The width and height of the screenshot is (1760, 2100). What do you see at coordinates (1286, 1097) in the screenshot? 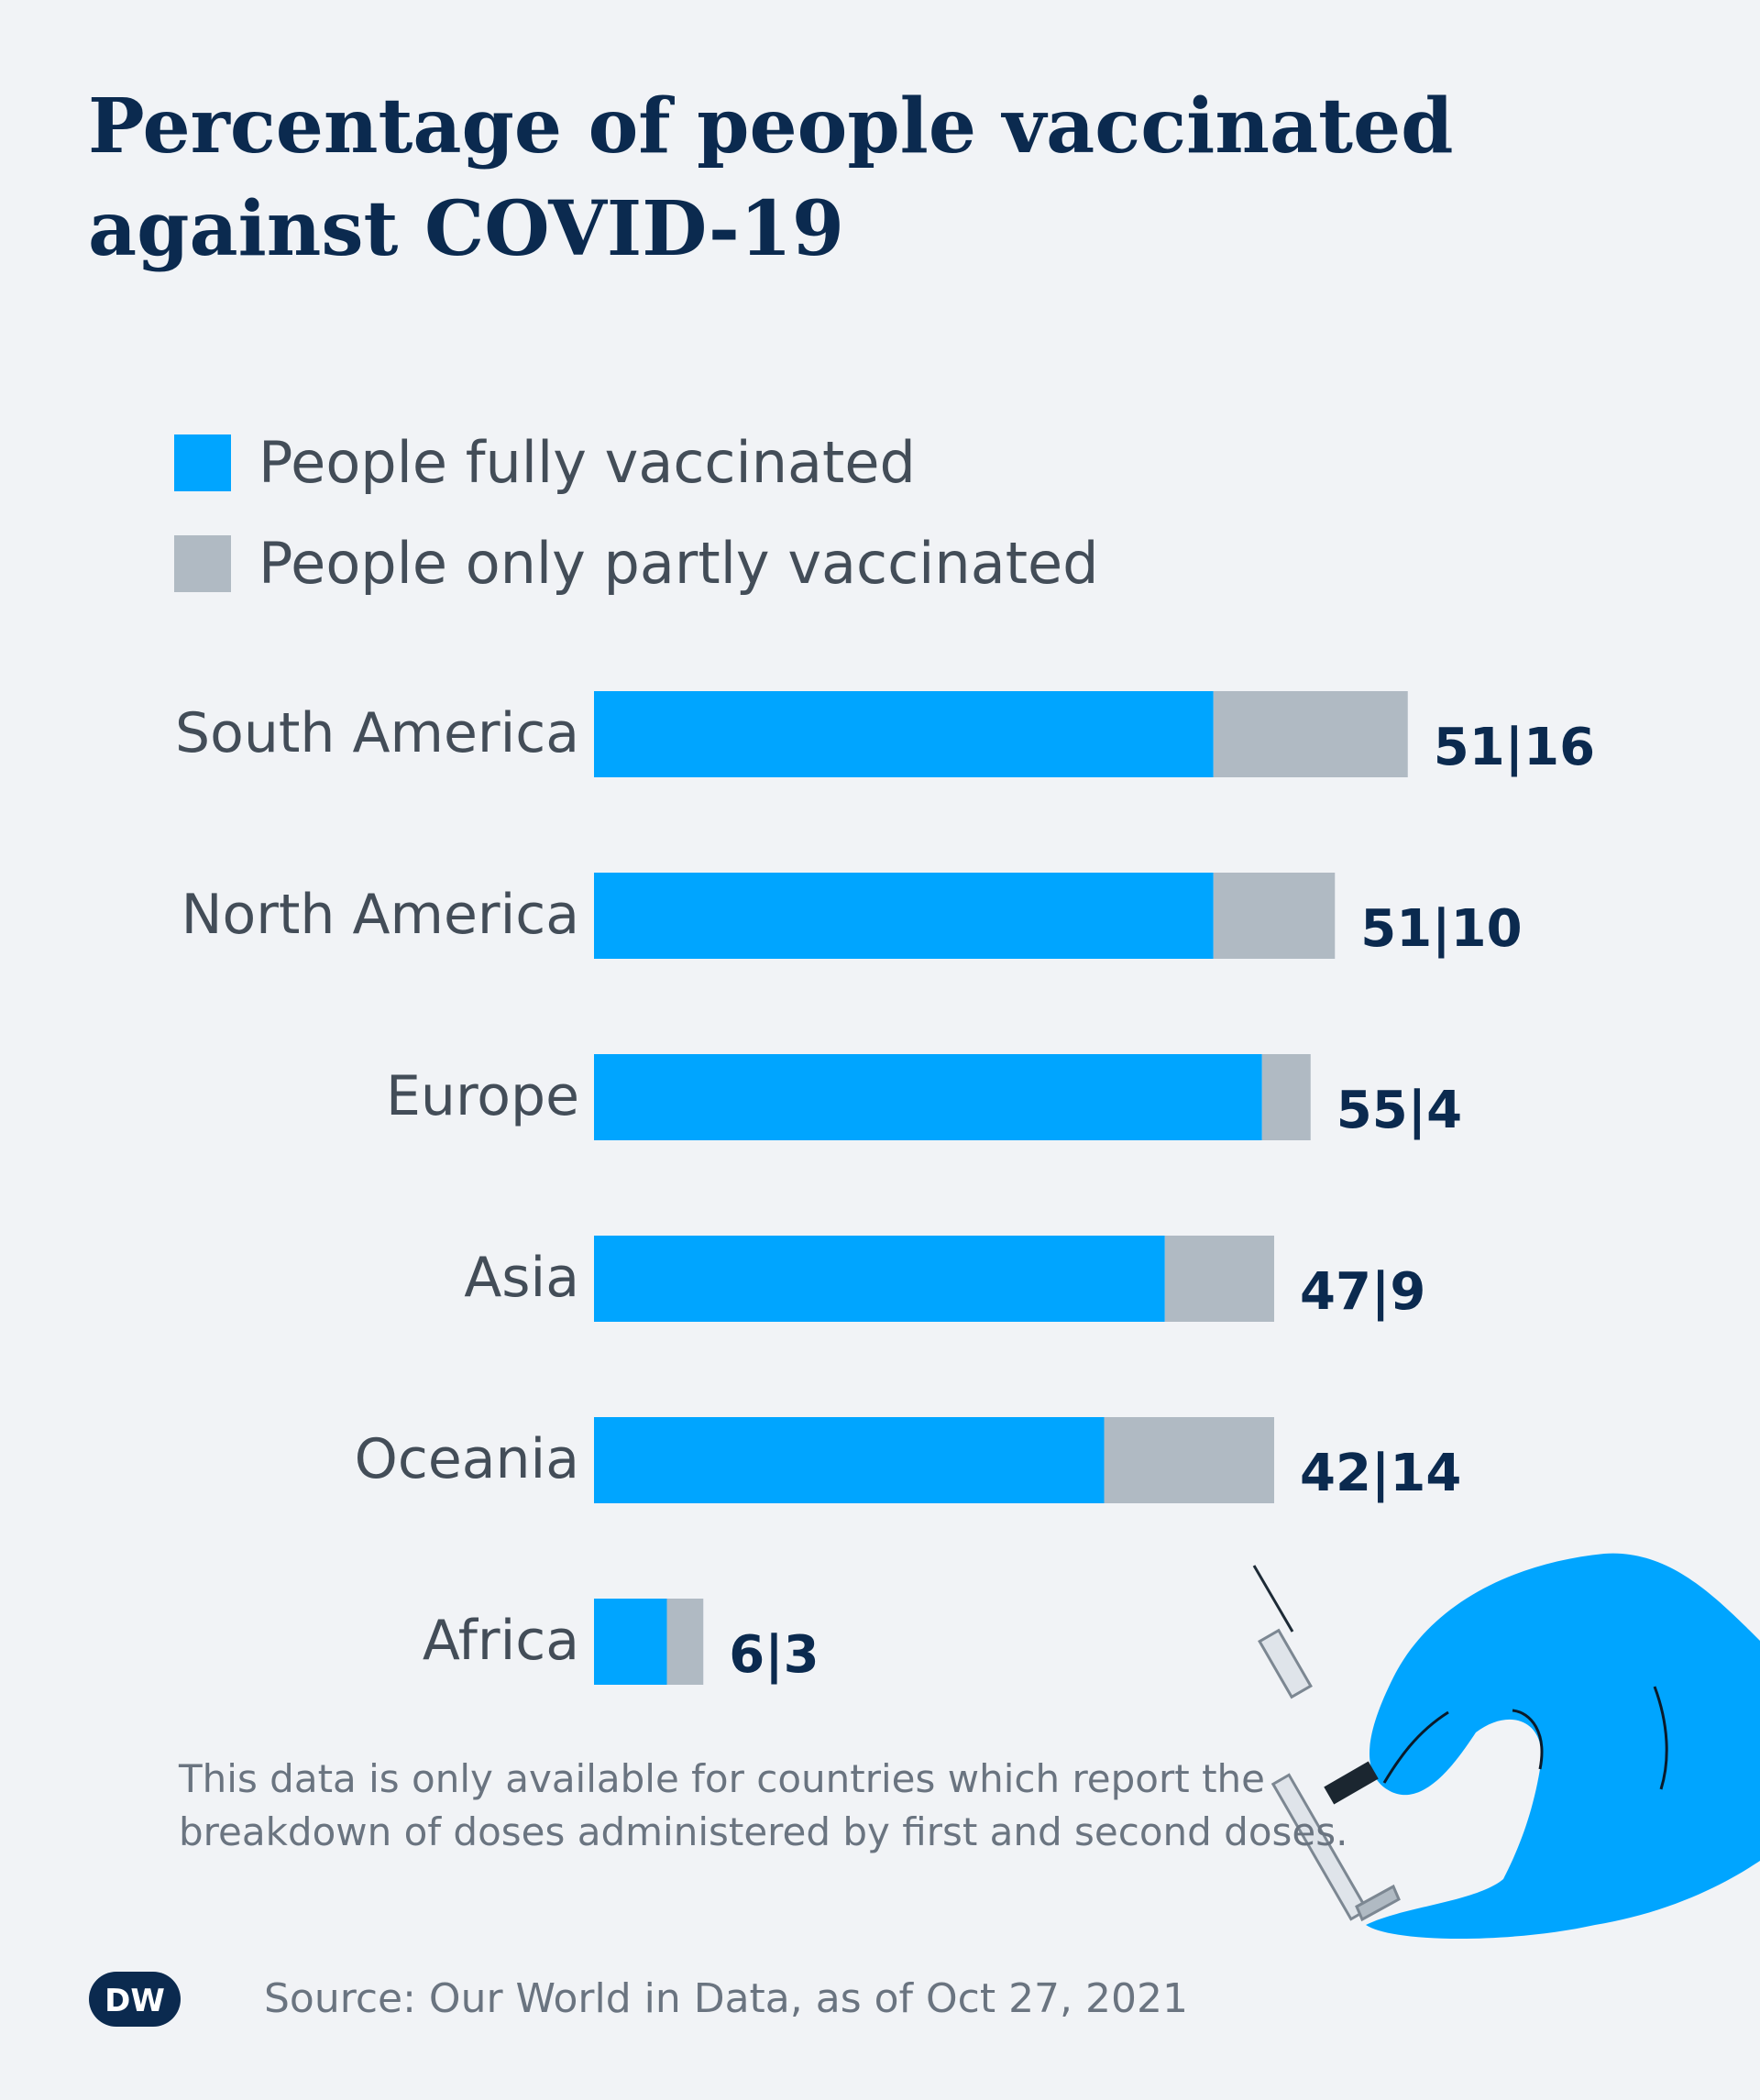
I see `bar-partly-europe` at bounding box center [1286, 1097].